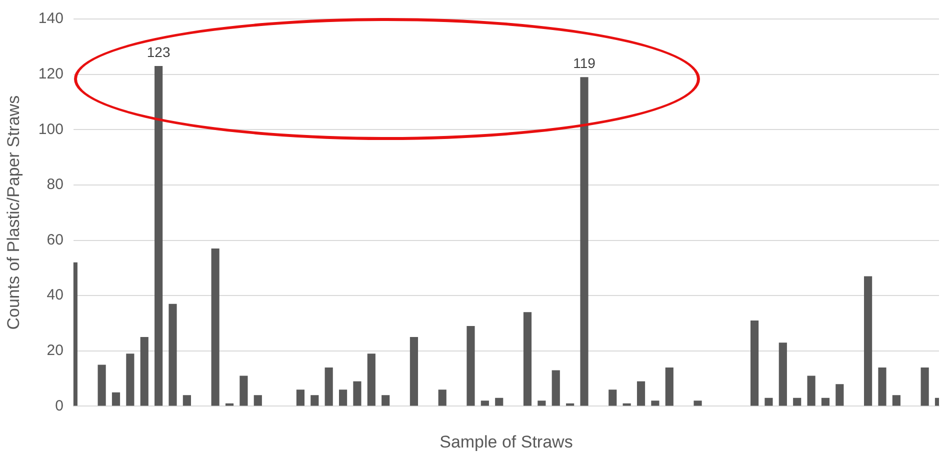 Image resolution: width=942 pixels, height=459 pixels. Describe the element at coordinates (55, 185) in the screenshot. I see `y-tick-label: 80` at that location.